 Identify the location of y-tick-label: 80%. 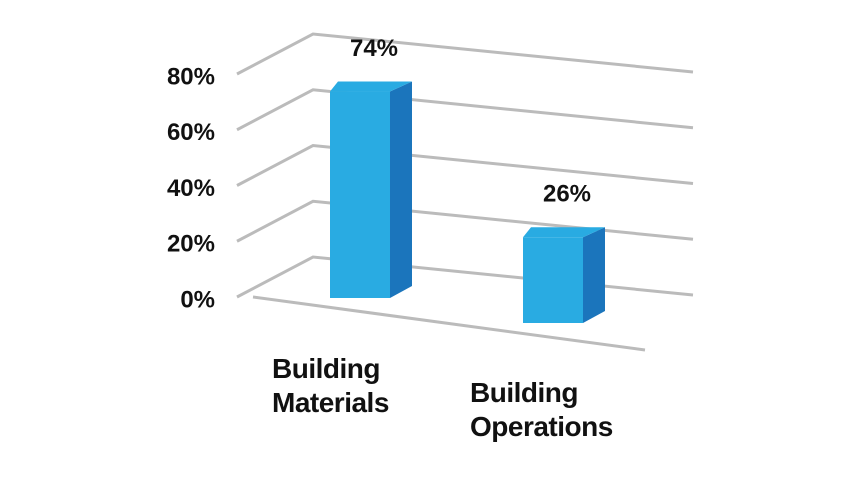
(191, 76).